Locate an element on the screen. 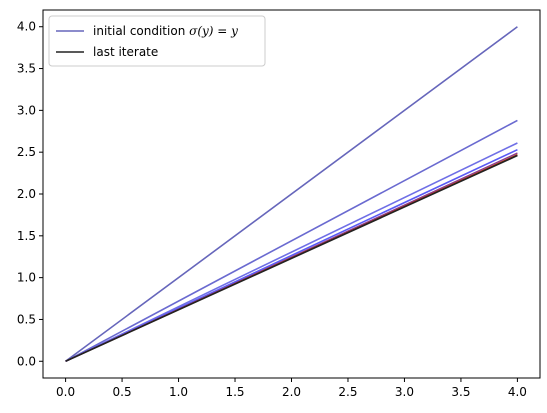 The width and height of the screenshot is (547, 413). y-tick-label: 2.5 is located at coordinates (26, 152).